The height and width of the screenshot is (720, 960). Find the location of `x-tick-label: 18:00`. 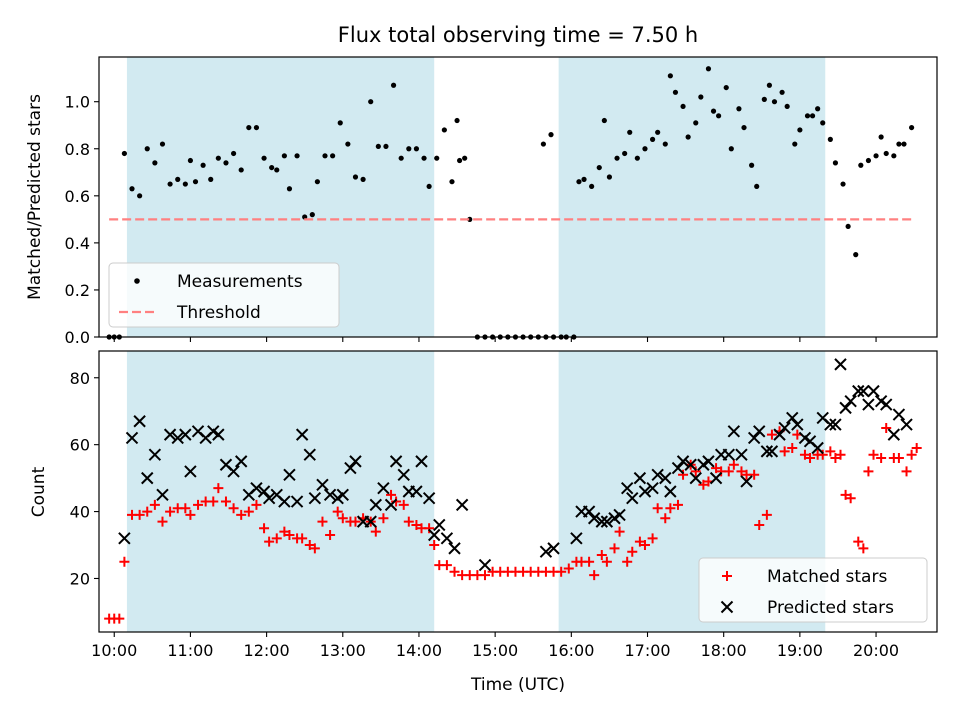

x-tick-label: 18:00 is located at coordinates (724, 650).